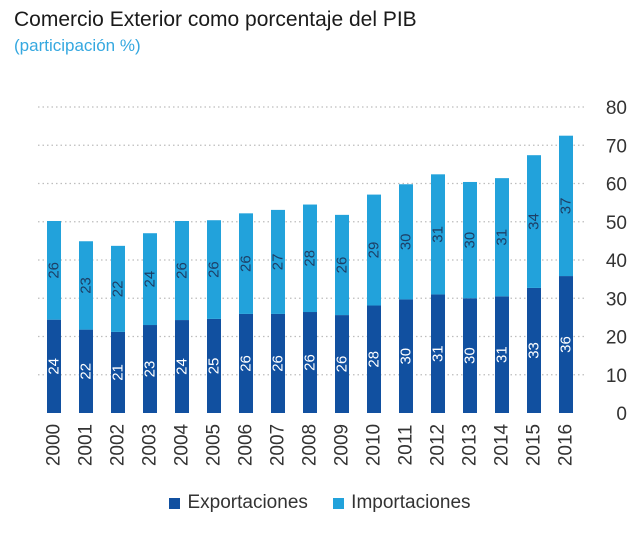  Describe the element at coordinates (339, 503) in the screenshot. I see `legend-swatch-importaciones` at that location.